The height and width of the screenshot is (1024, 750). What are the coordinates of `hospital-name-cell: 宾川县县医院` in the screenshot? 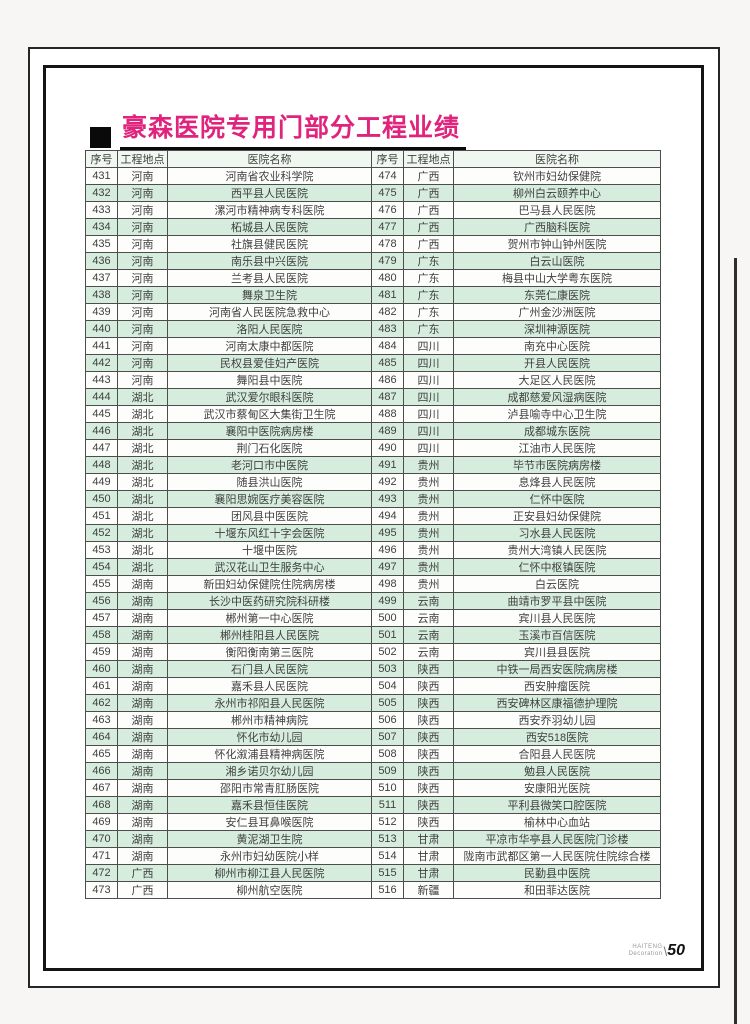 It's located at (557, 652).